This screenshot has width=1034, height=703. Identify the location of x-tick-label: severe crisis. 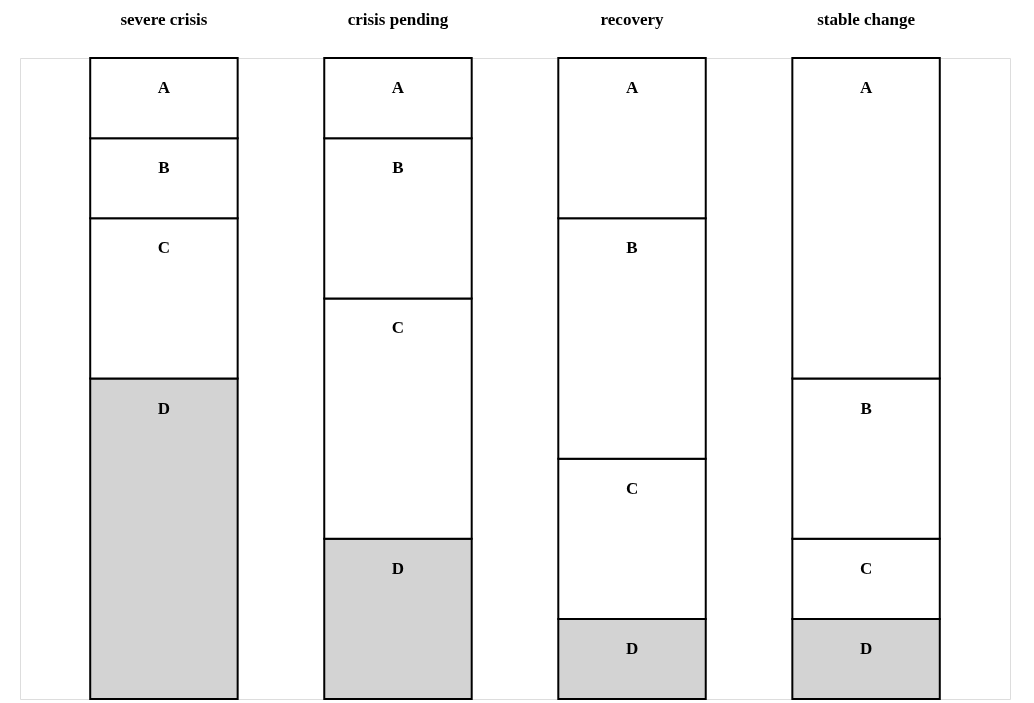
(164, 19).